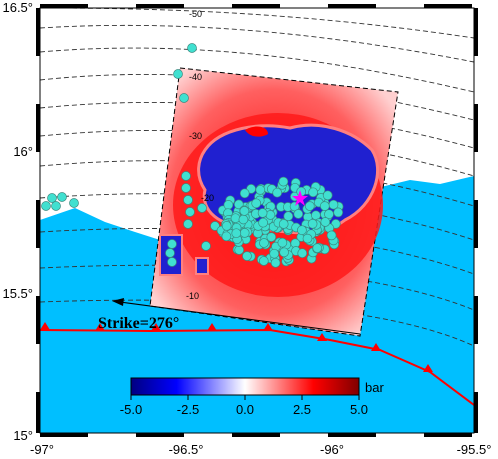  I want to click on mainshock-star, so click(300, 198).